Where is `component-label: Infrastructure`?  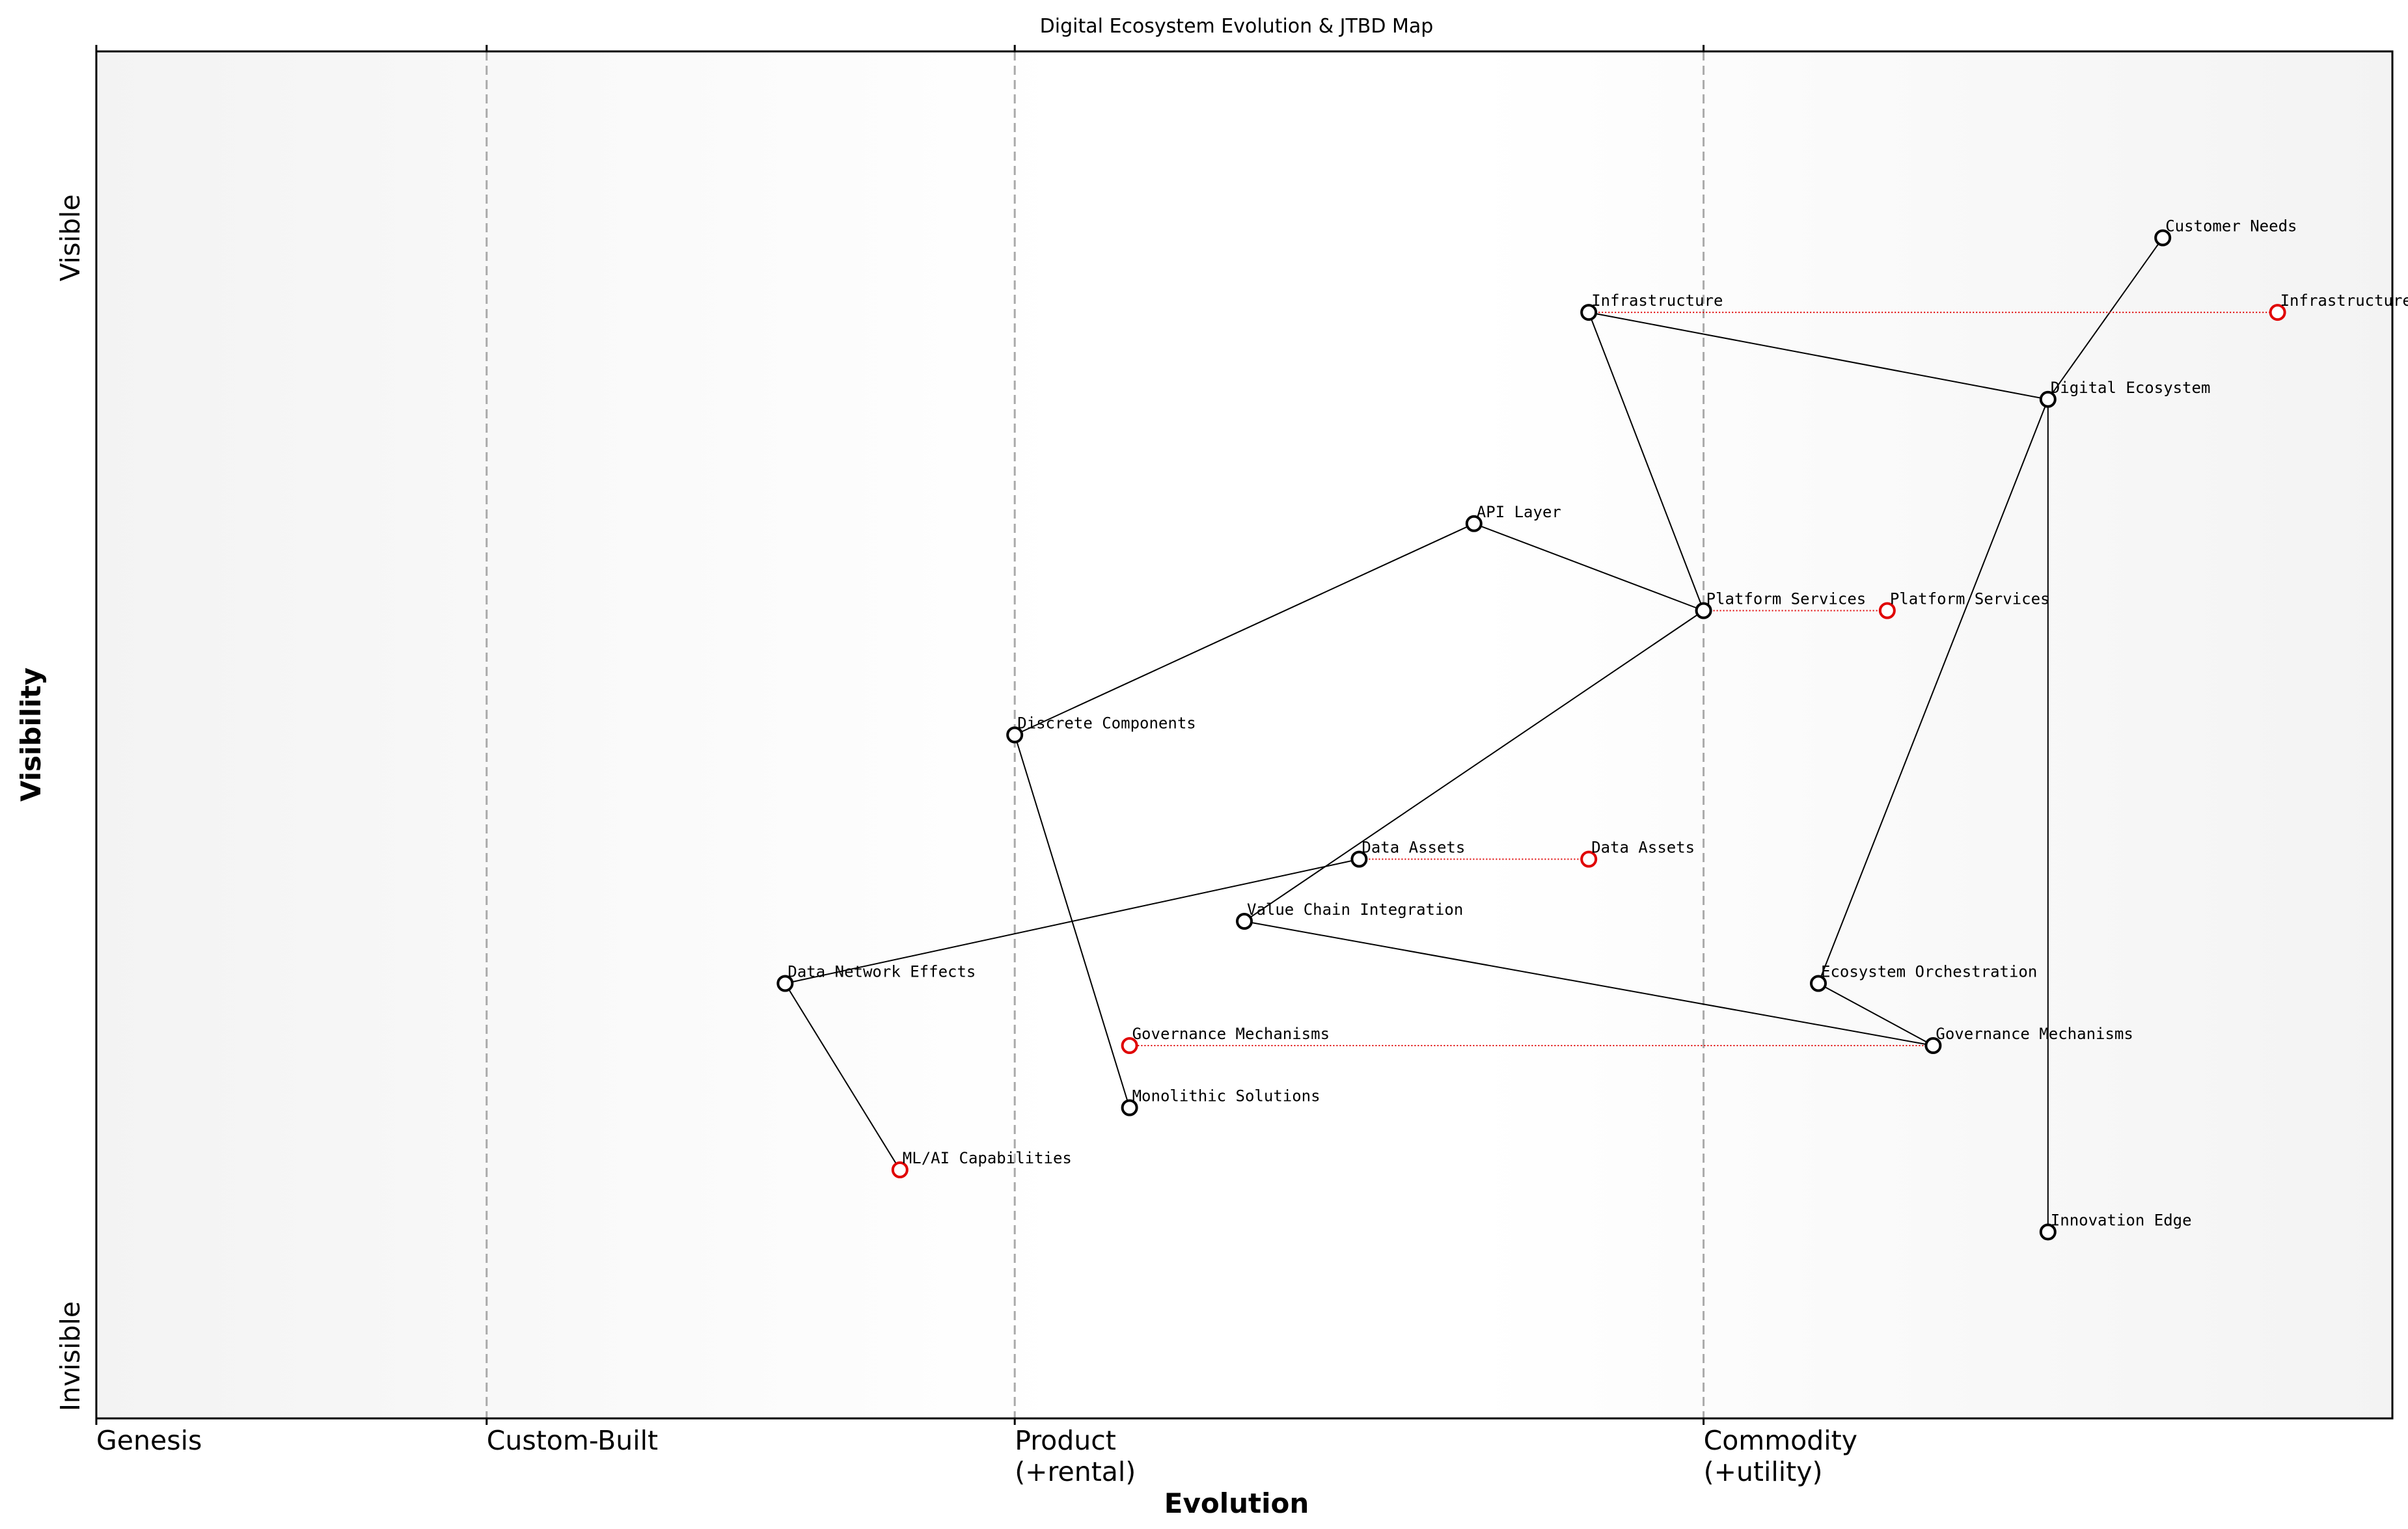 component-label: Infrastructure is located at coordinates (1657, 300).